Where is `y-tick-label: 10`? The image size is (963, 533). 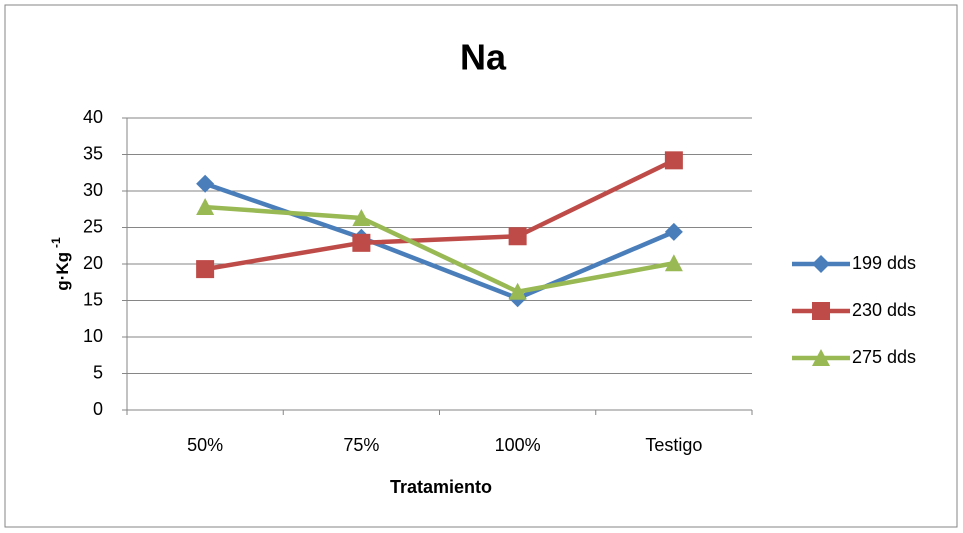
y-tick-label: 10 is located at coordinates (93, 336).